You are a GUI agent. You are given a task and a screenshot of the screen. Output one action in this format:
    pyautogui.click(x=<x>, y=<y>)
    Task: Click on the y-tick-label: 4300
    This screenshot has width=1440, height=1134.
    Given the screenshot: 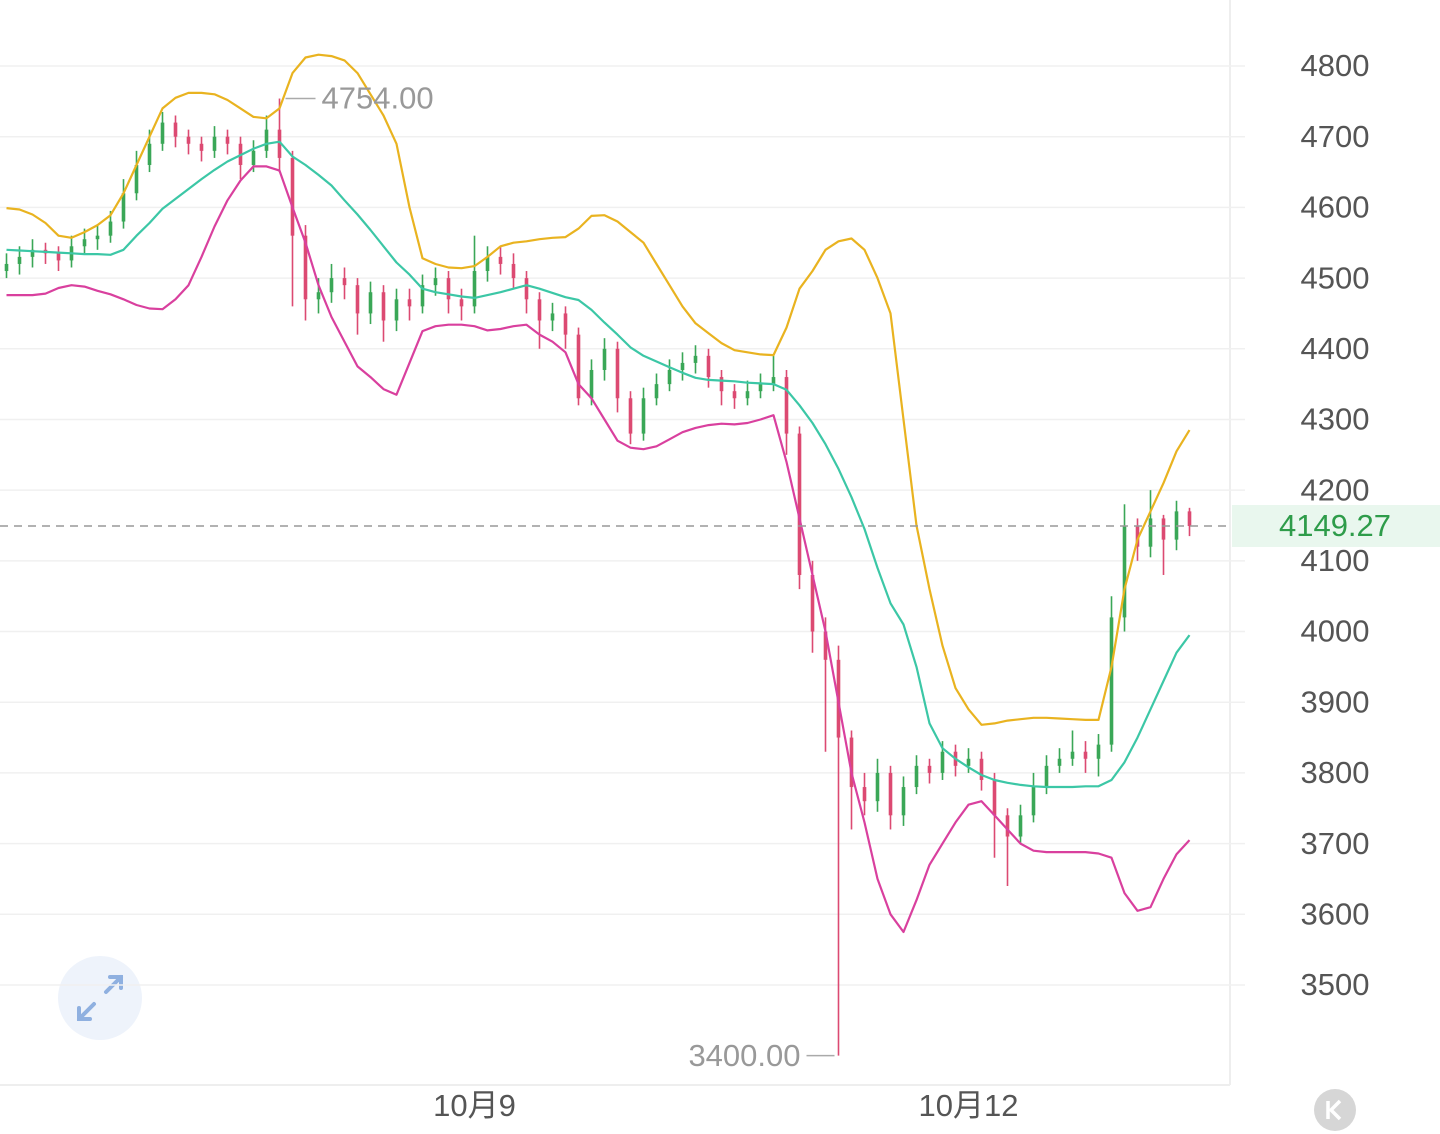 What is the action you would take?
    pyautogui.click(x=1335, y=419)
    